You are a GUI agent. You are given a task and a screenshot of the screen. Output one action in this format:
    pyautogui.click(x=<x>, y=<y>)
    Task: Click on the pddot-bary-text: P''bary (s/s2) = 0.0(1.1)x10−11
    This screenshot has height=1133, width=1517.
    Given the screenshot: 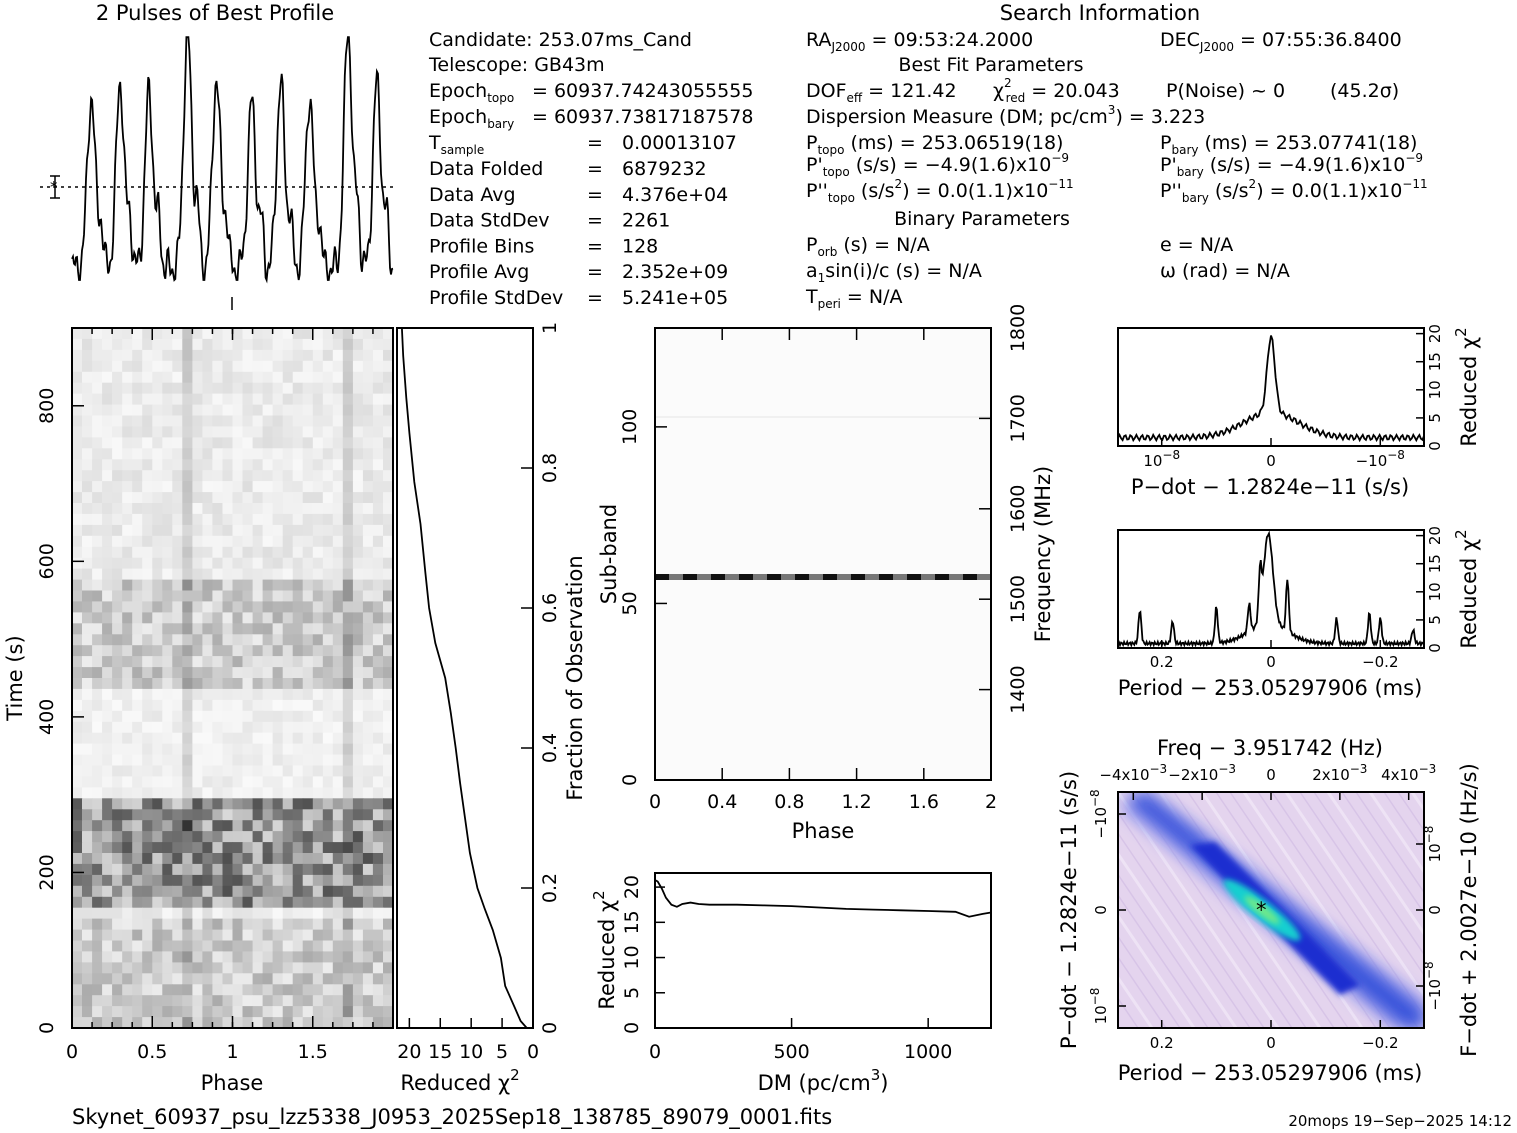 What is the action you would take?
    pyautogui.click(x=1294, y=191)
    